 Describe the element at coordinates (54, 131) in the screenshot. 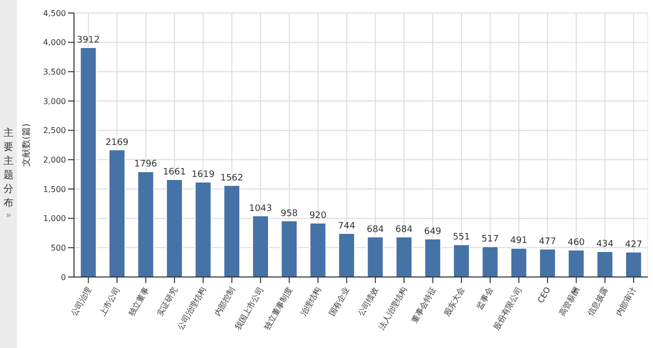

I see `y-tick-label: 2,500` at that location.